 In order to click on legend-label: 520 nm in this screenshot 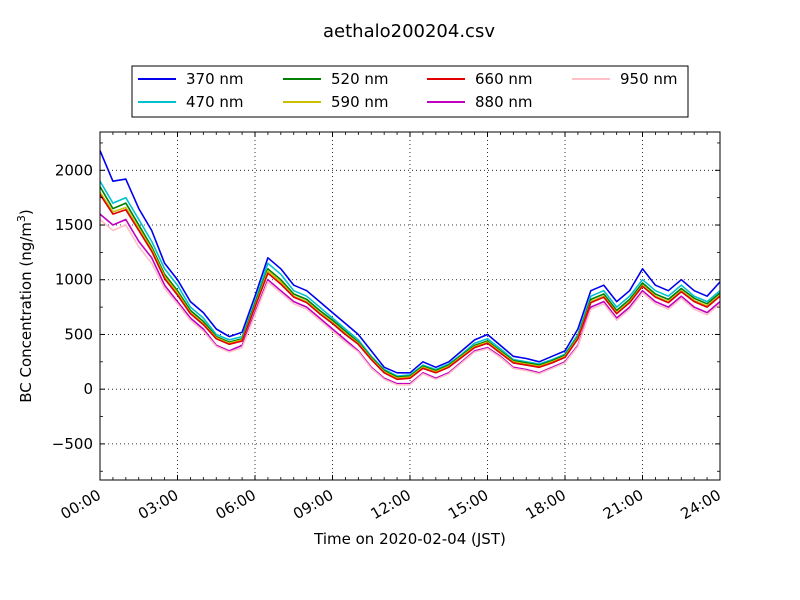, I will do `click(360, 79)`.